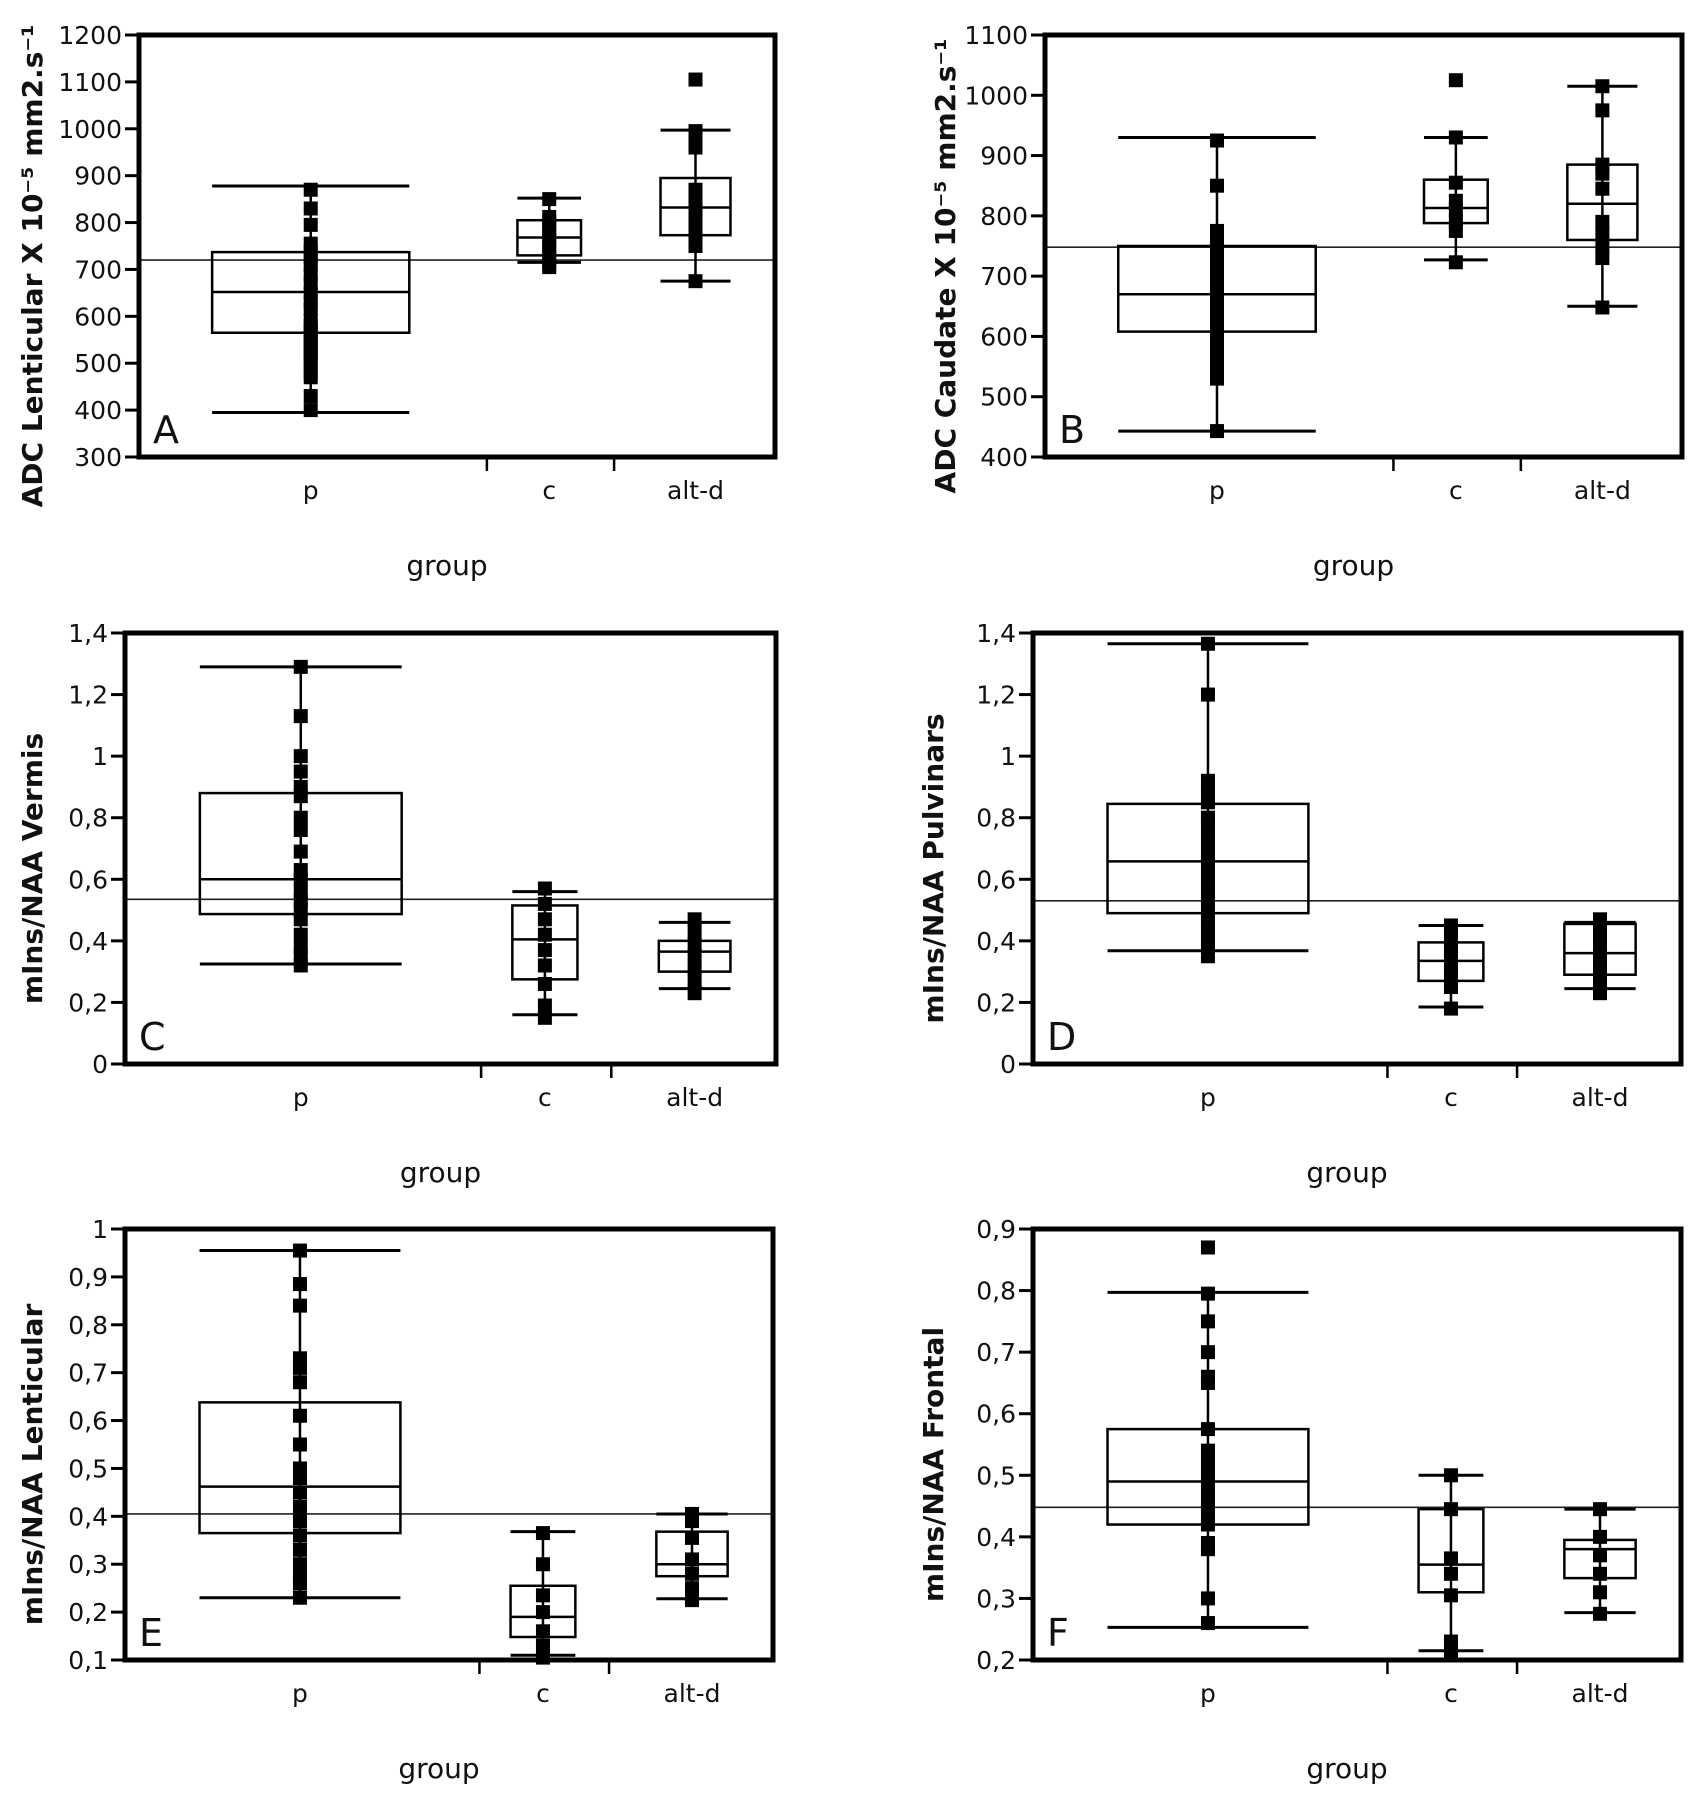  I want to click on y-tick-label: 0,2, so click(996, 1002).